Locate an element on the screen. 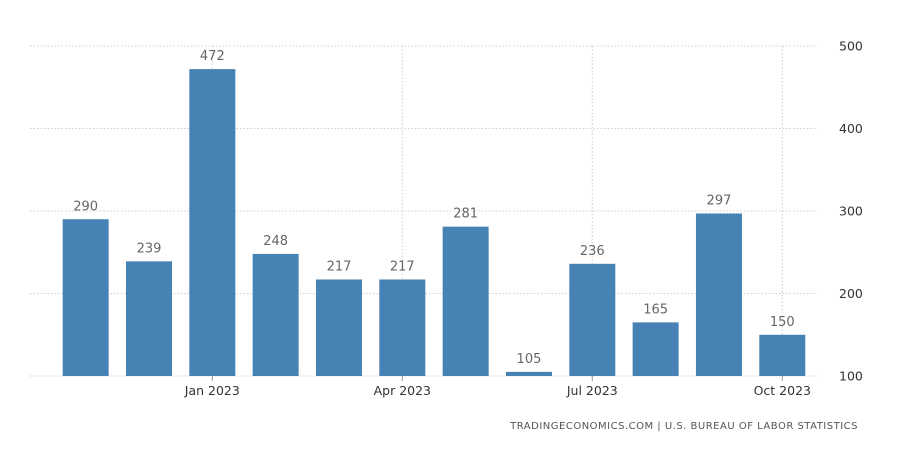 The width and height of the screenshot is (906, 449). y-tick-label: 100 is located at coordinates (851, 376).